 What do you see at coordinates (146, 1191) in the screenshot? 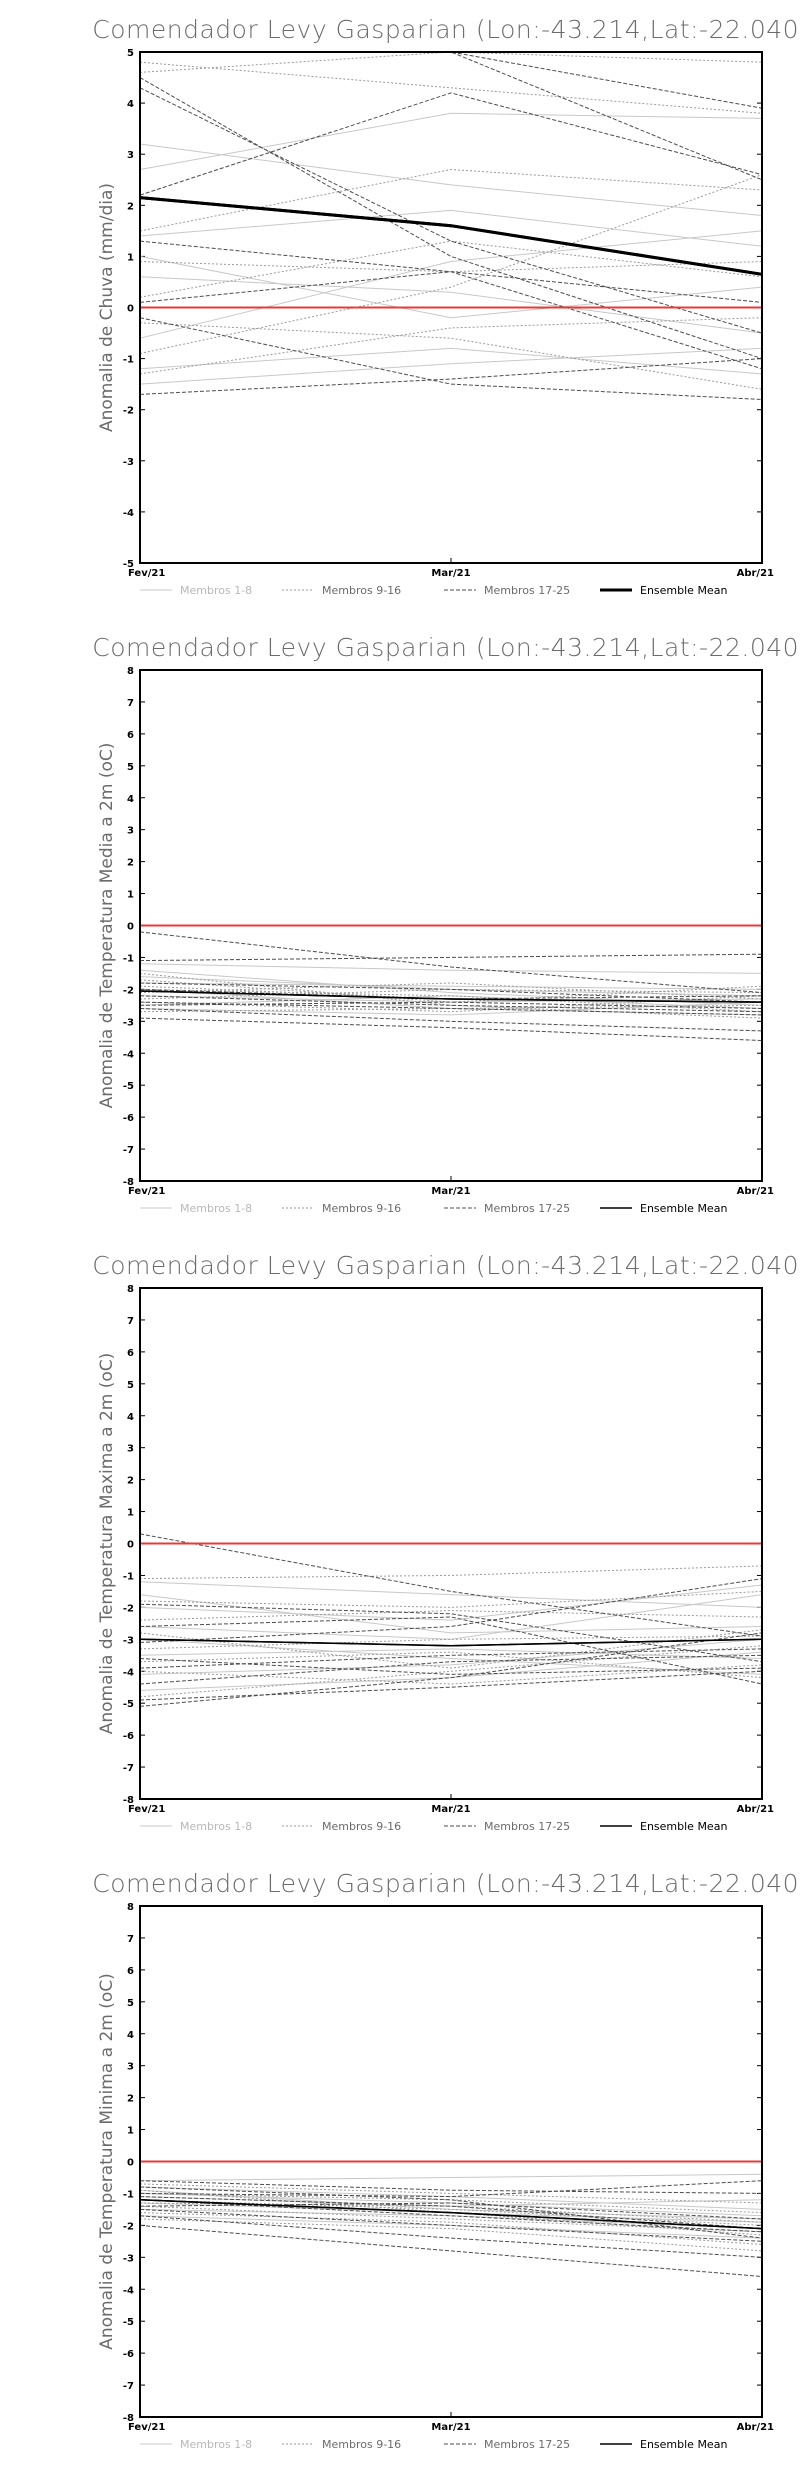
I see `x-tick-label: Fev/21` at bounding box center [146, 1191].